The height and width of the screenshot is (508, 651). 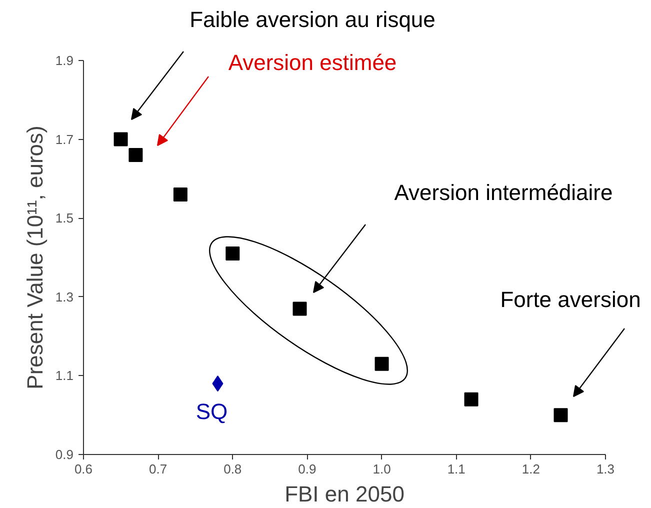 I want to click on y-tick-label: 1.3, so click(x=64, y=296).